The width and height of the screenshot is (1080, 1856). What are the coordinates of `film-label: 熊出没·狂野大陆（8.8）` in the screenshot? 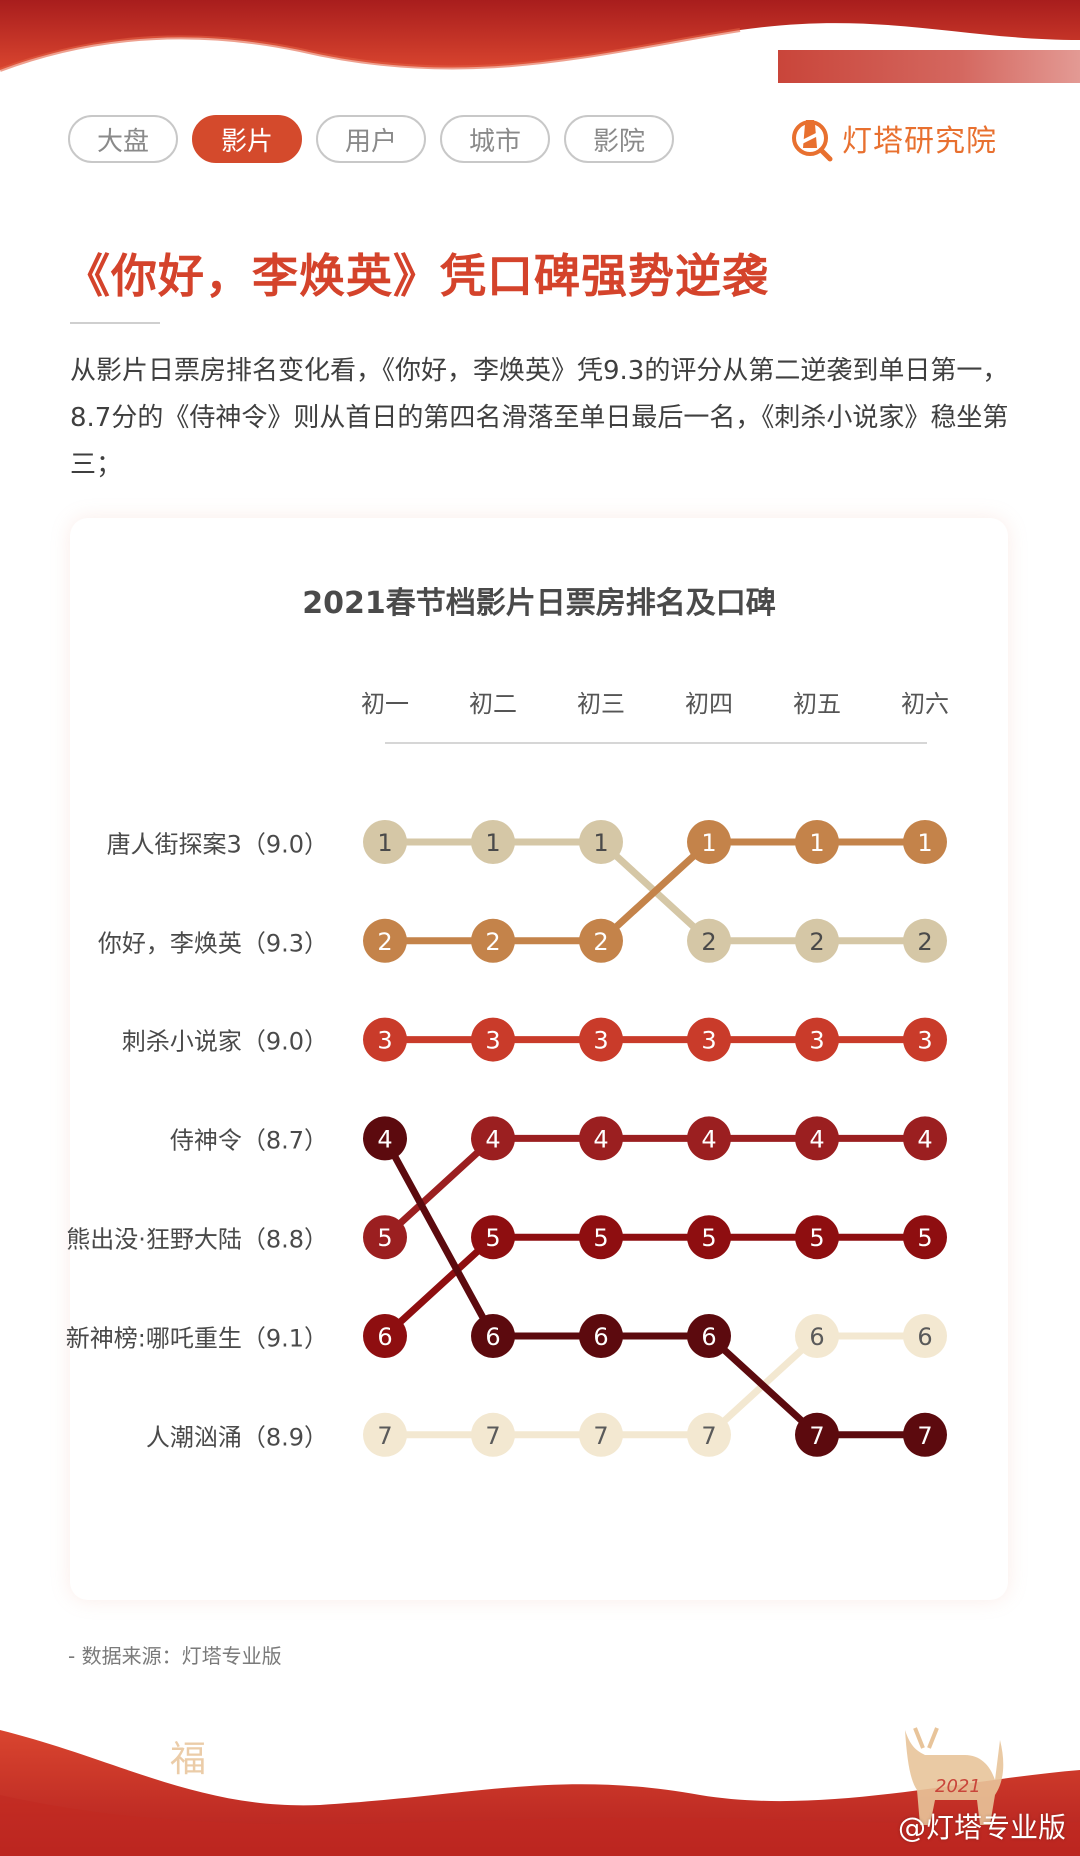 It's located at (197, 1239).